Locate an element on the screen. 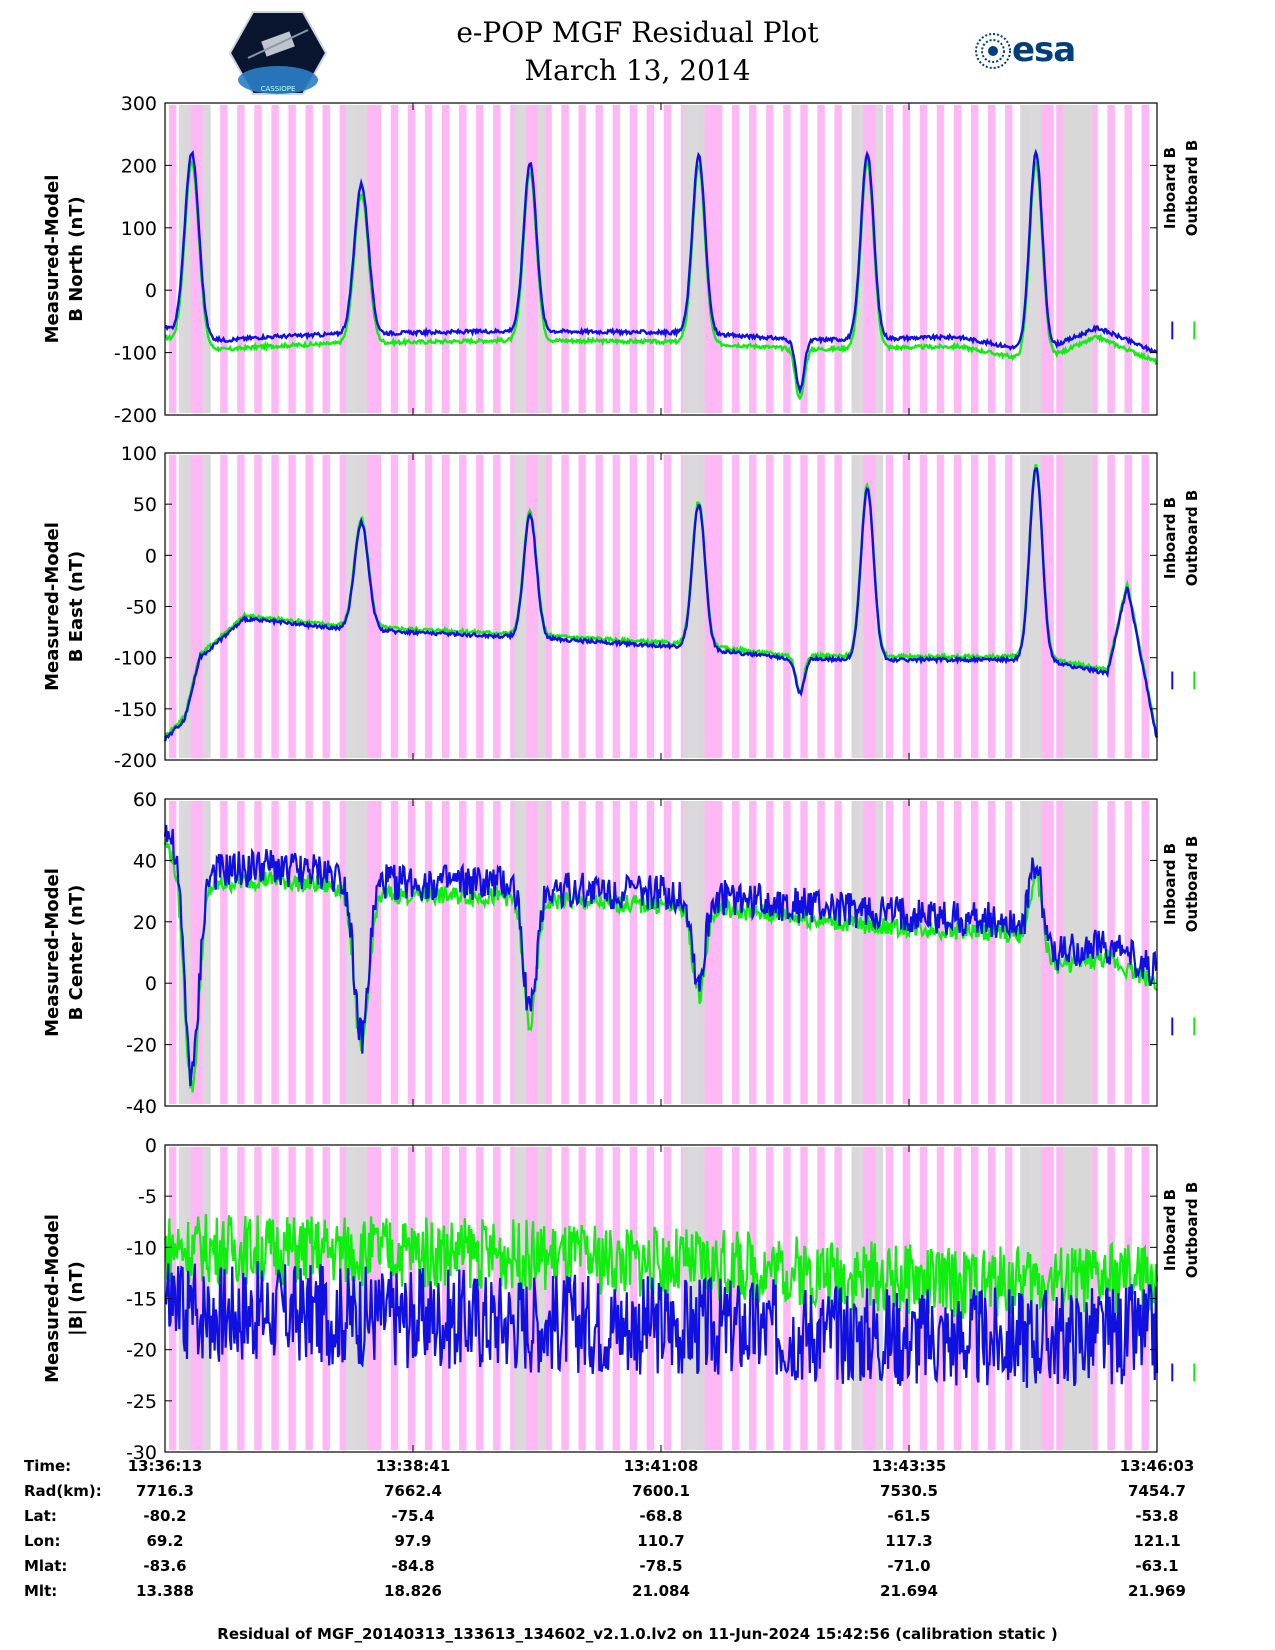  ephemeris-cell: 13:38:41 is located at coordinates (413, 1466).